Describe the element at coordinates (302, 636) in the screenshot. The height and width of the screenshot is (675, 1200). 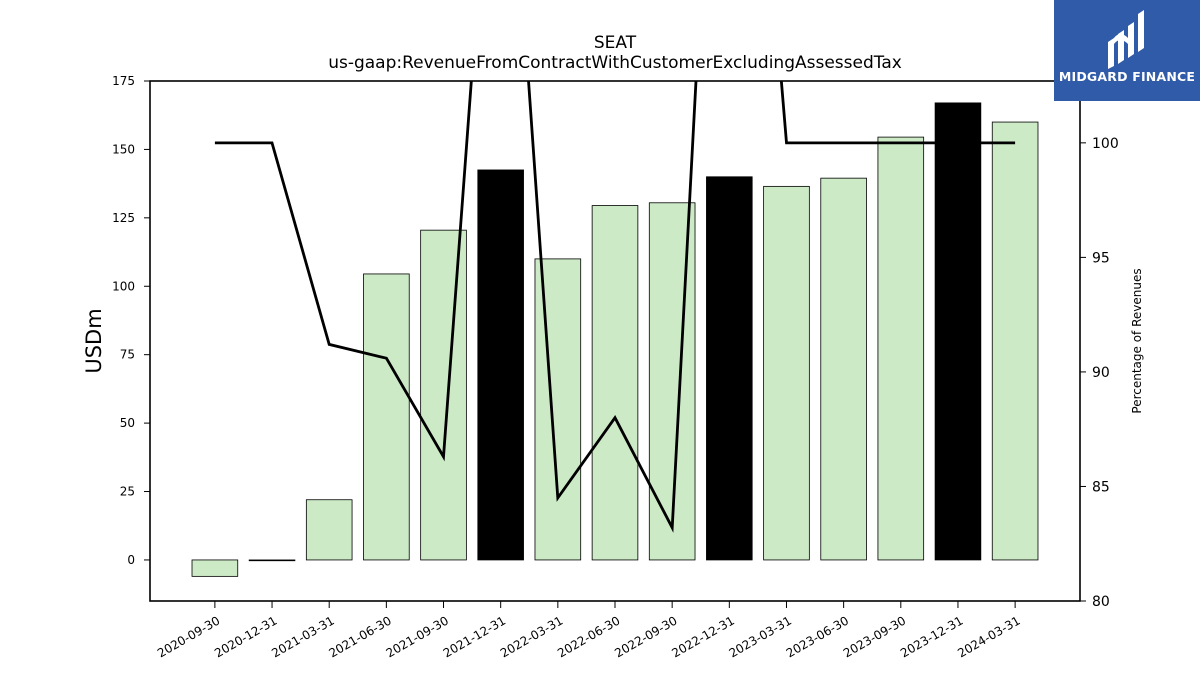
I see `x-tick-label: 2021-03-31` at that location.